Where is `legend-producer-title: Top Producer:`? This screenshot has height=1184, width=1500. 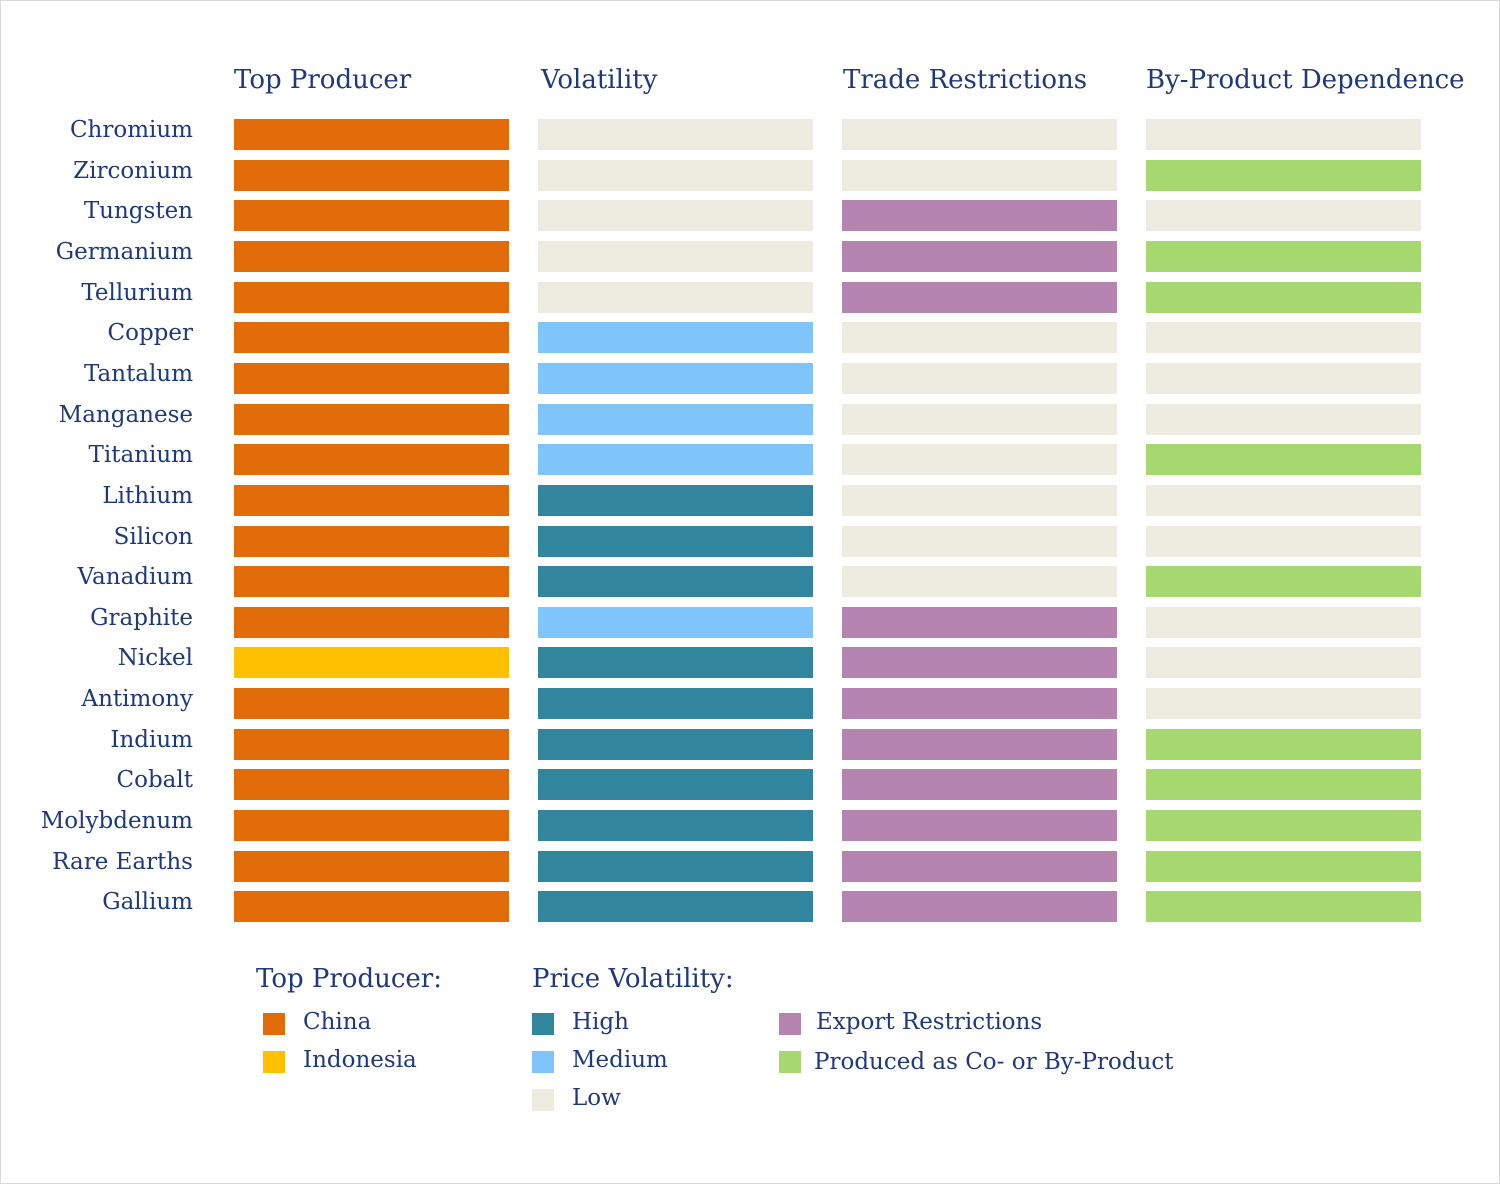
legend-producer-title: Top Producer: is located at coordinates (349, 979).